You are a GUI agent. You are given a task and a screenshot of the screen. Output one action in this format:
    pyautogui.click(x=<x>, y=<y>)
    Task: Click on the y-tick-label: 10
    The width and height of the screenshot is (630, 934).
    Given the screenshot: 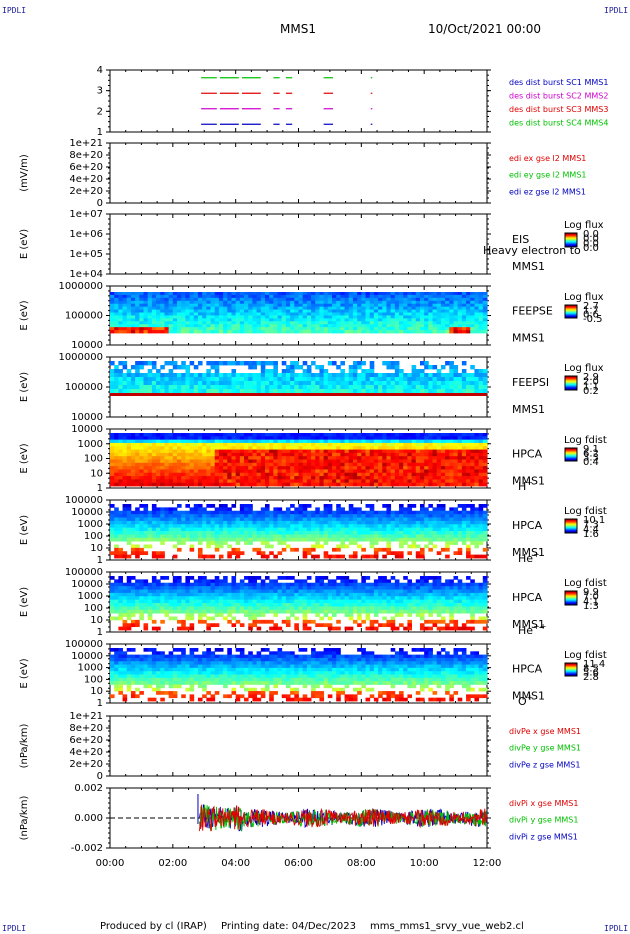 What is the action you would take?
    pyautogui.click(x=96, y=473)
    